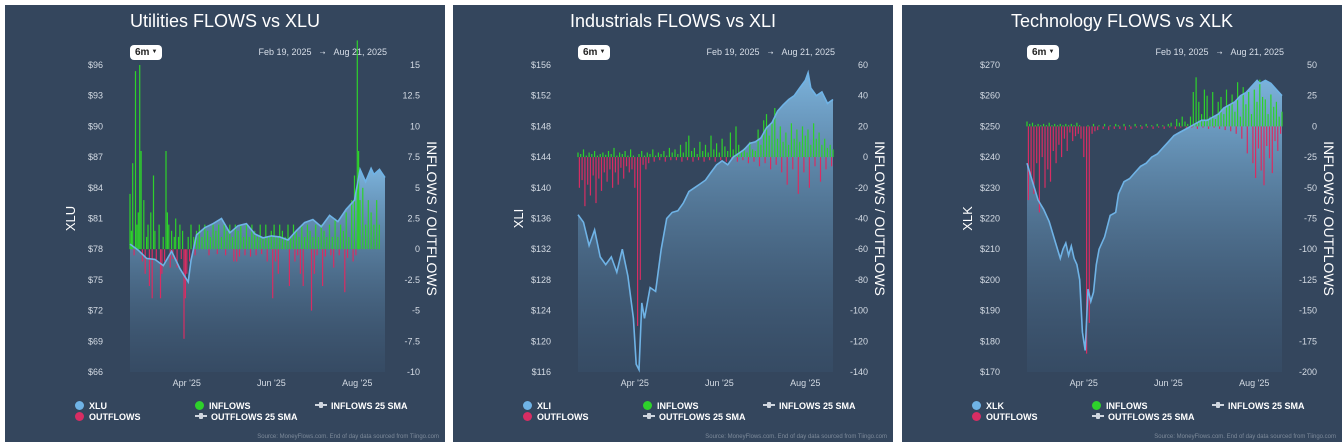  Describe the element at coordinates (590, 53) in the screenshot. I see `period-label: 6m` at that location.